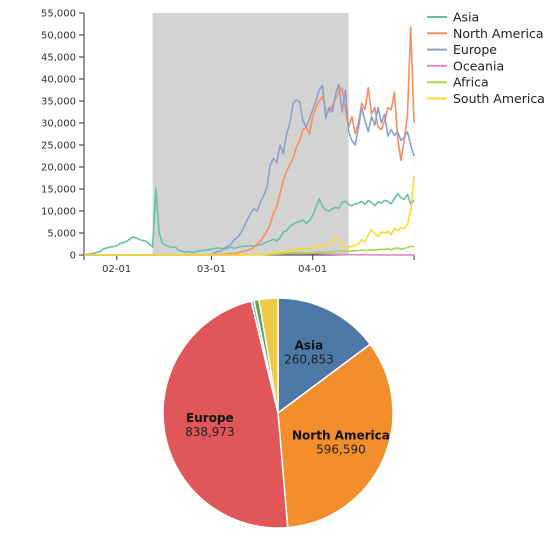  Describe the element at coordinates (58, 102) in the screenshot. I see `y-tick-label: 35,000` at that location.